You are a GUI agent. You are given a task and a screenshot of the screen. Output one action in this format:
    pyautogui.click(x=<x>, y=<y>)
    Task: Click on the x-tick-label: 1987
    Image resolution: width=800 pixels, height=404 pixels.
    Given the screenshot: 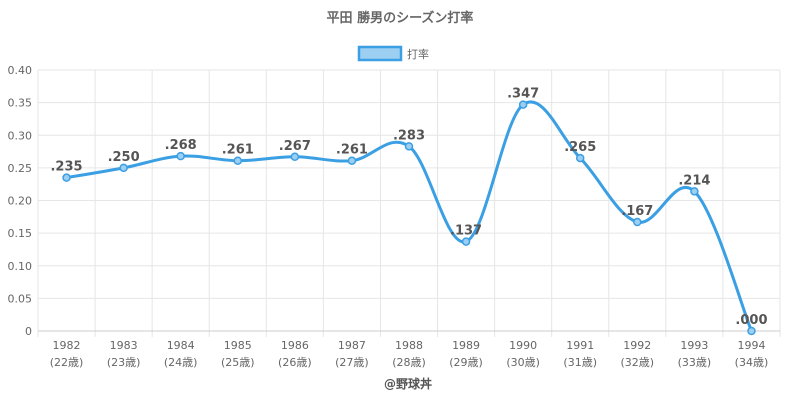 What is the action you would take?
    pyautogui.click(x=352, y=345)
    